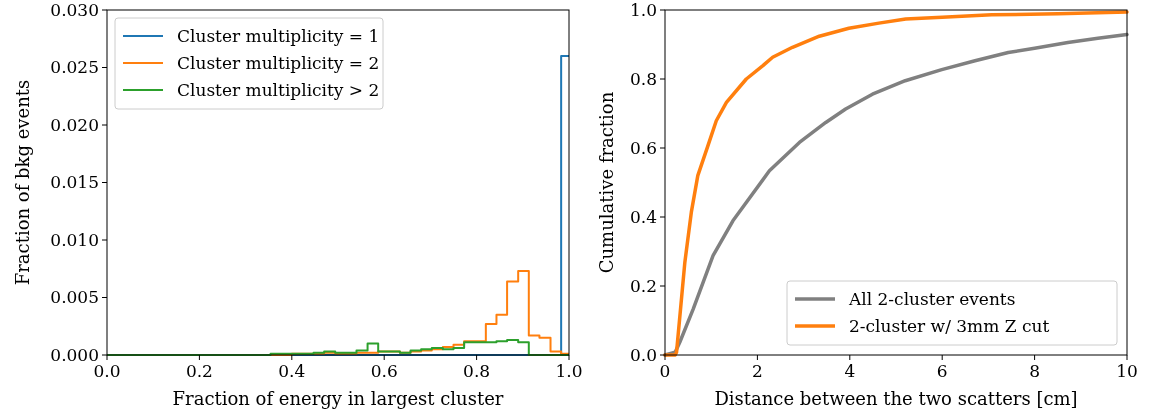  I want to click on y-tick-label: 0.2, so click(643, 285).